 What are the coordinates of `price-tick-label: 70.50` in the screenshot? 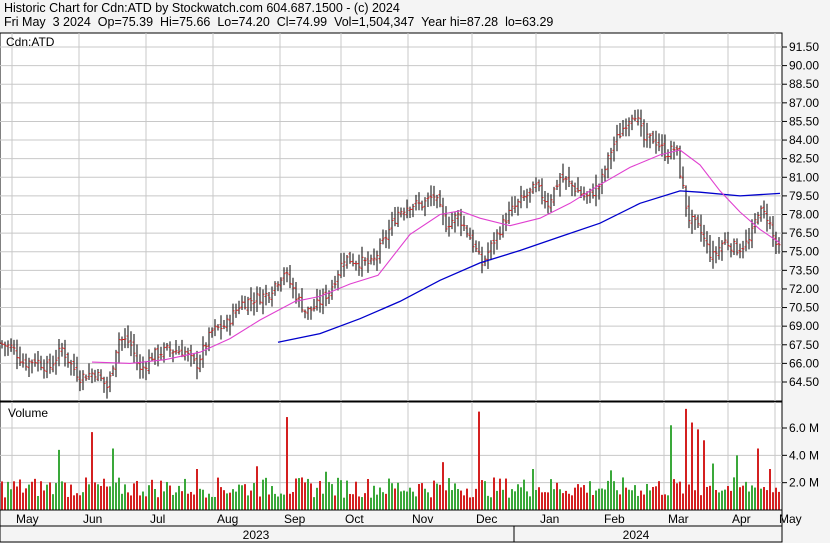 It's located at (804, 308).